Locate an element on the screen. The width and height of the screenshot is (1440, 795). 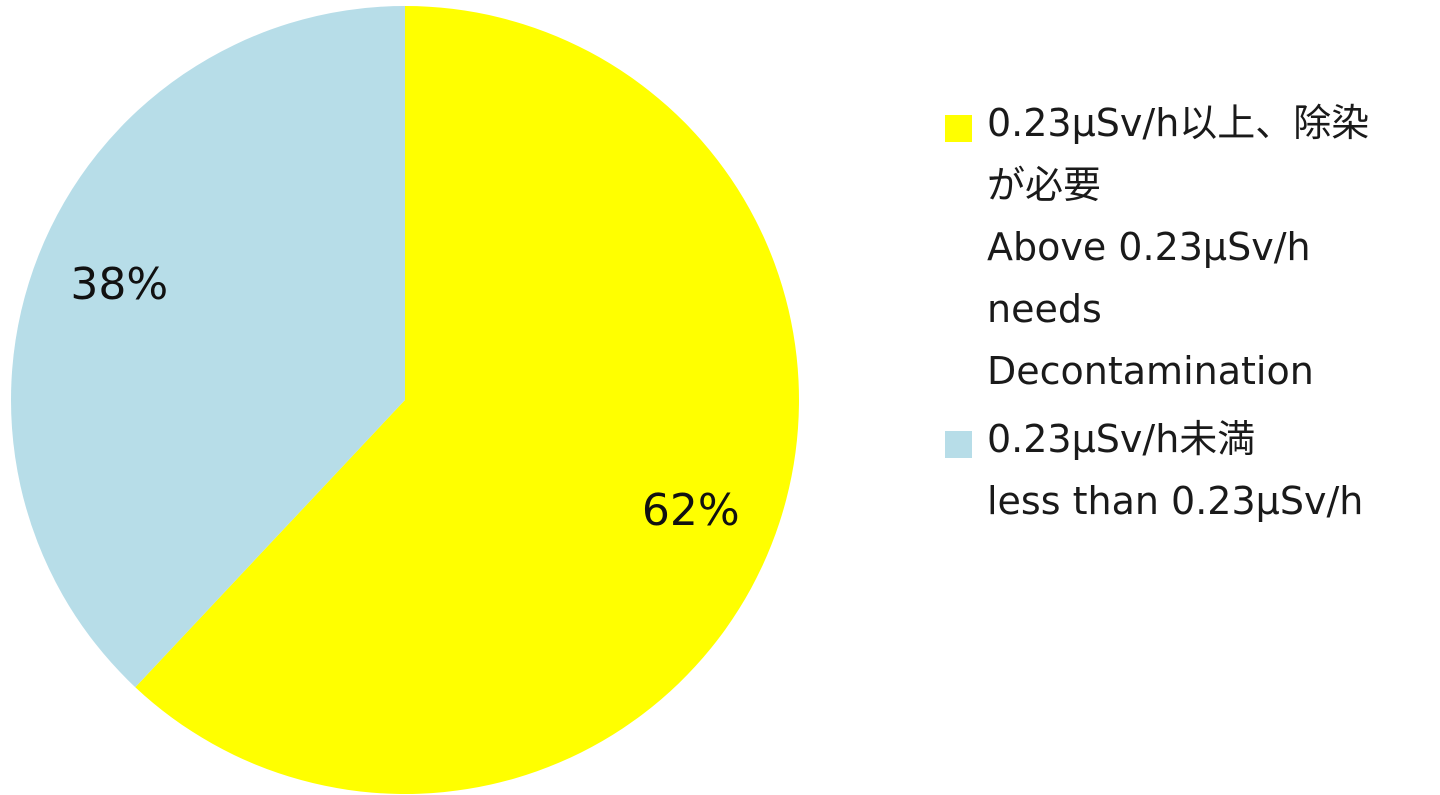
legend-swatch-blue is located at coordinates (958, 444).